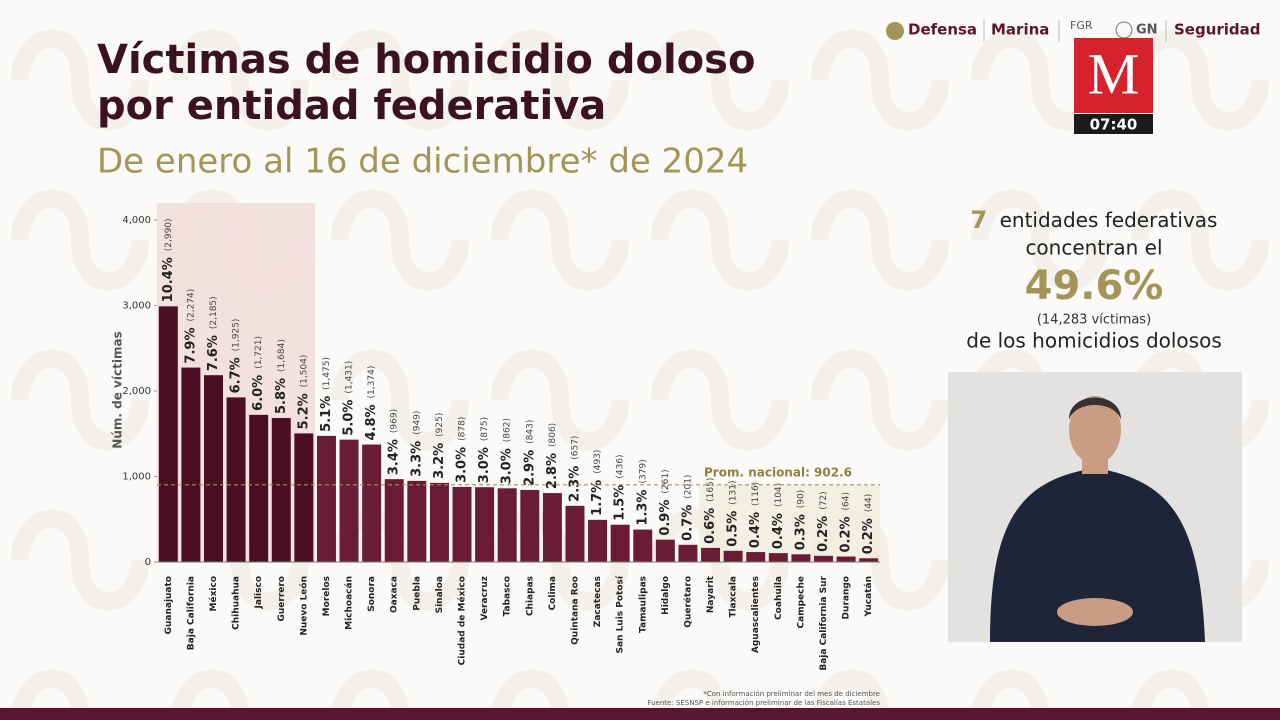 The image size is (1280, 720). What do you see at coordinates (236, 375) in the screenshot?
I see `percentage-label: 6.7%` at bounding box center [236, 375].